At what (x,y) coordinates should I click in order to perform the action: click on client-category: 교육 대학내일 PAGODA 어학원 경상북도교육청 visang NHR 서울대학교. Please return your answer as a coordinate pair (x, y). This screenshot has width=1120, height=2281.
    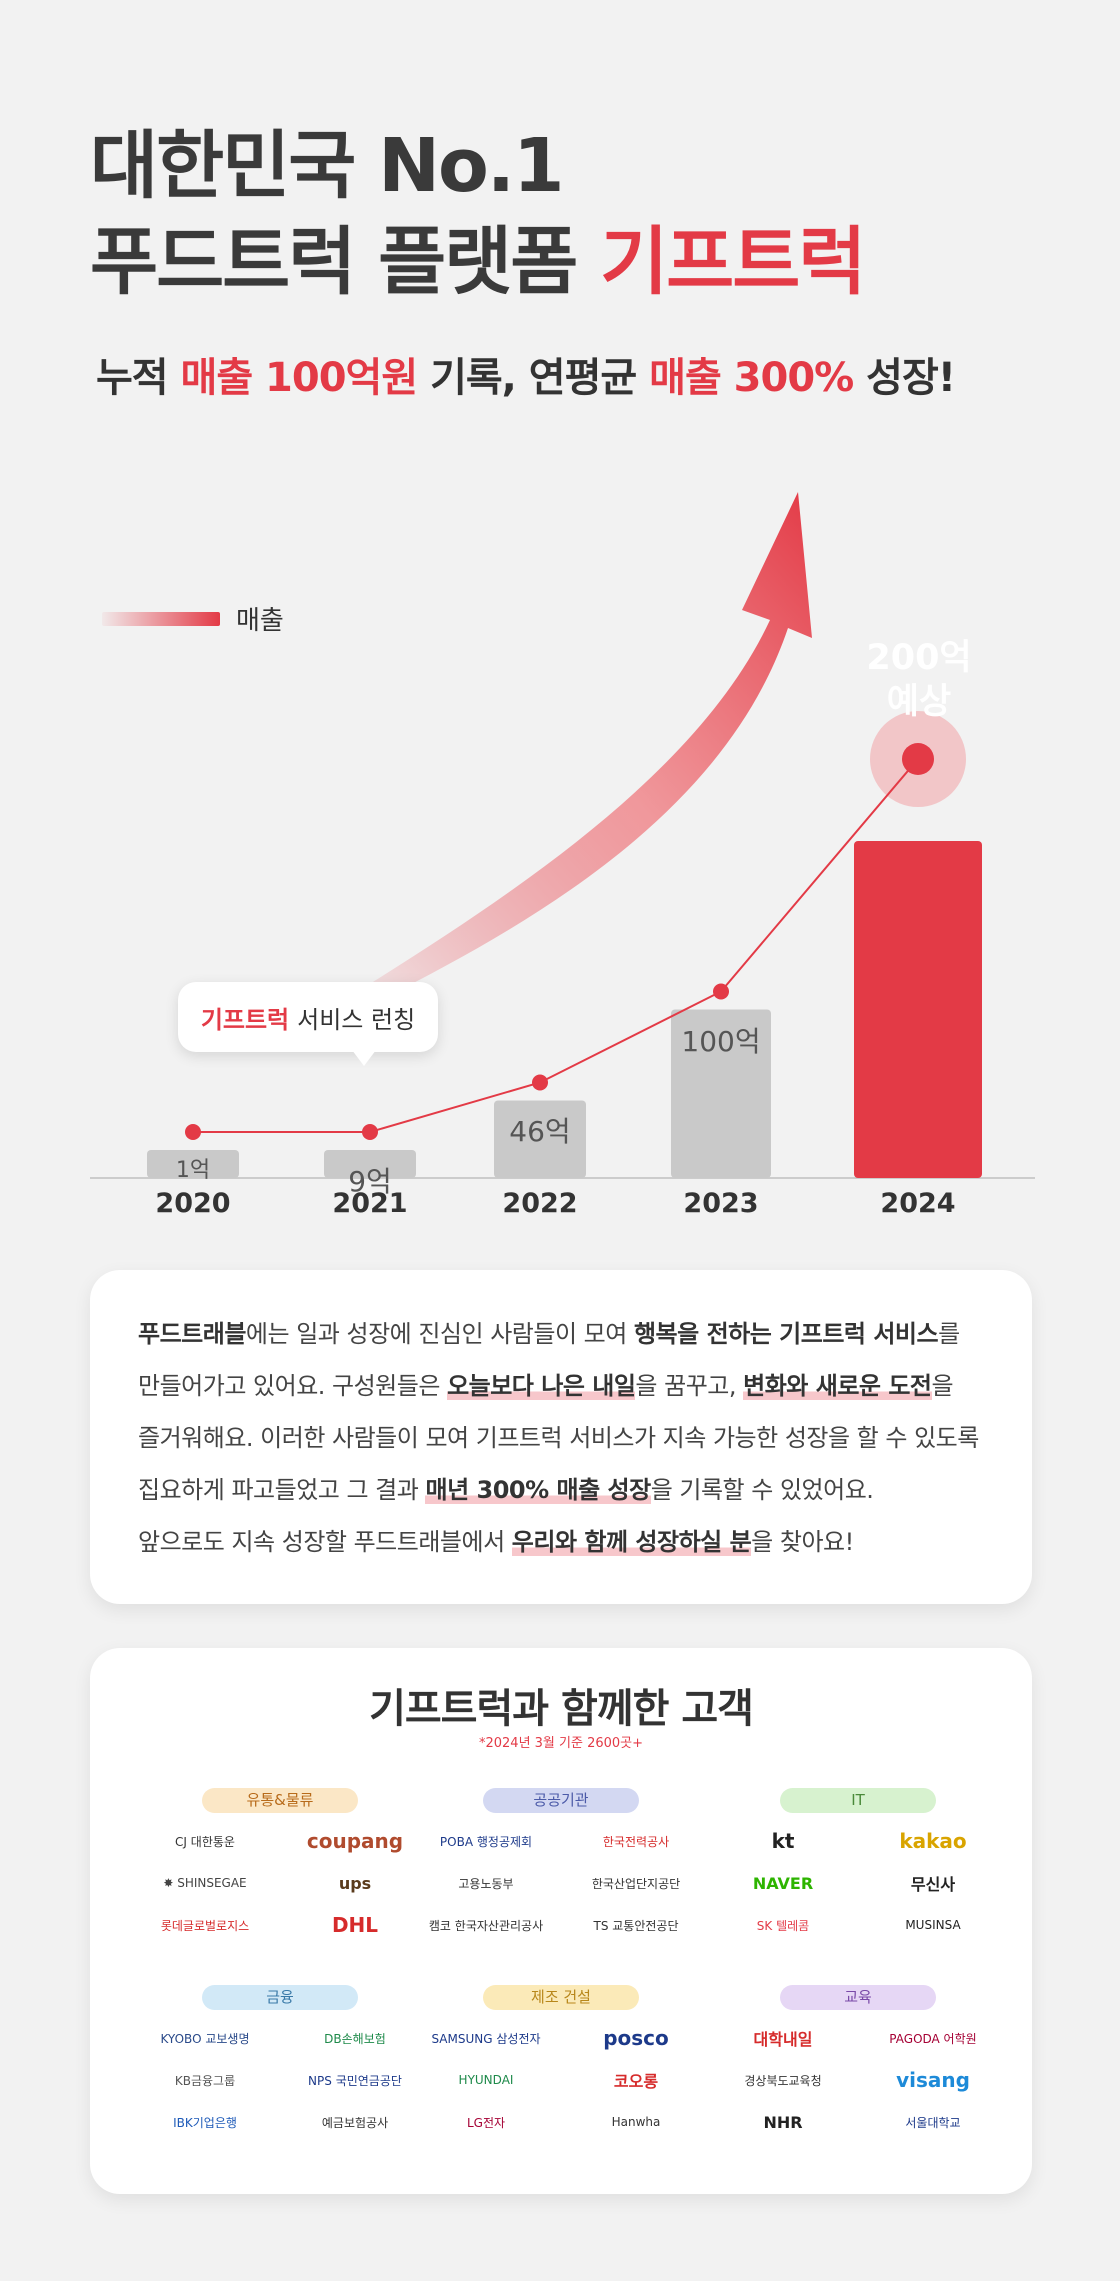
    Looking at the image, I should click on (858, 2061).